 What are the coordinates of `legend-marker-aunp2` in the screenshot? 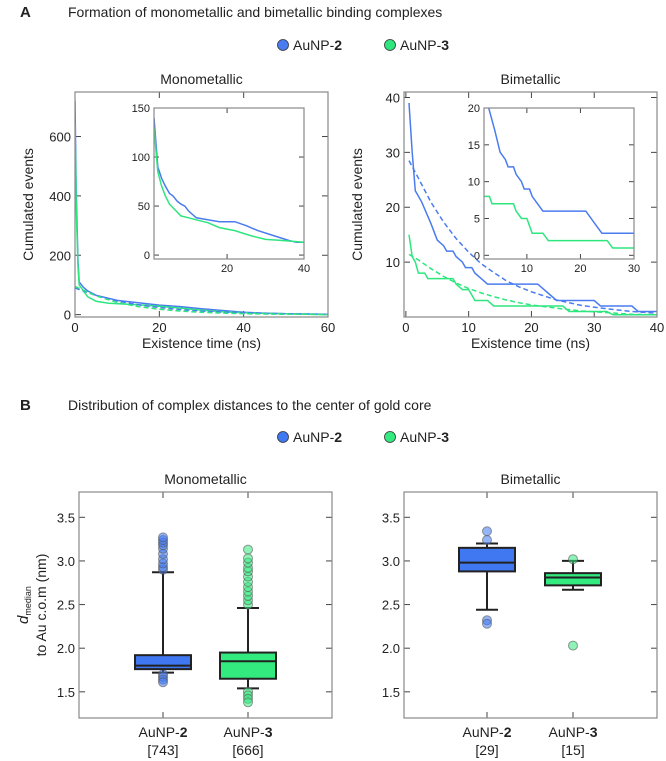 It's located at (283, 45).